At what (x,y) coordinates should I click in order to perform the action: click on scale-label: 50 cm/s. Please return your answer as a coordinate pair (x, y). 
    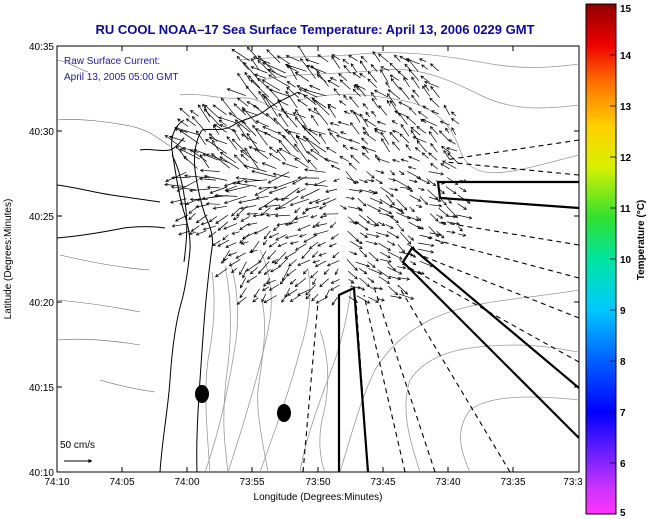
    Looking at the image, I should click on (77, 445).